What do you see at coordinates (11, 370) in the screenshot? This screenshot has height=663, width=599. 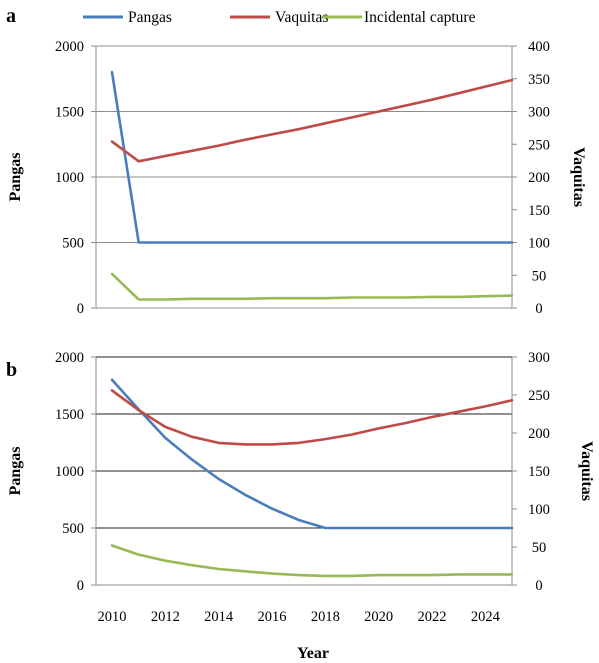 I see `panel-label-b: b` at bounding box center [11, 370].